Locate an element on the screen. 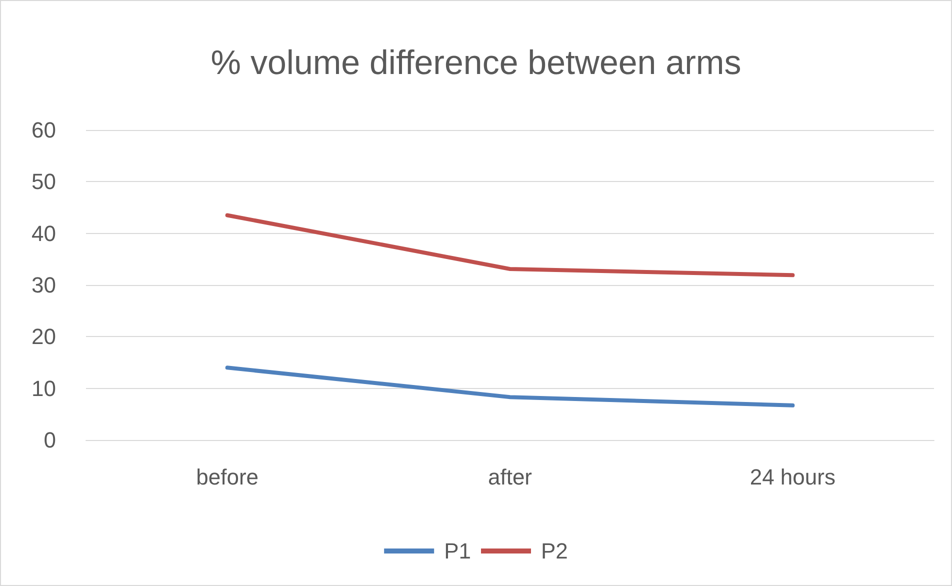  legend-label: P1 is located at coordinates (458, 551).